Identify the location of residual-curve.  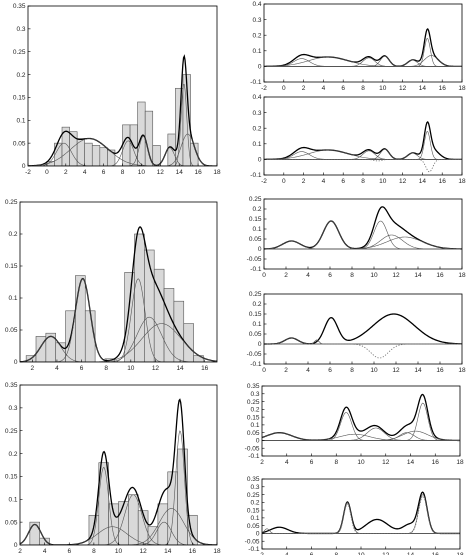
(363, 349).